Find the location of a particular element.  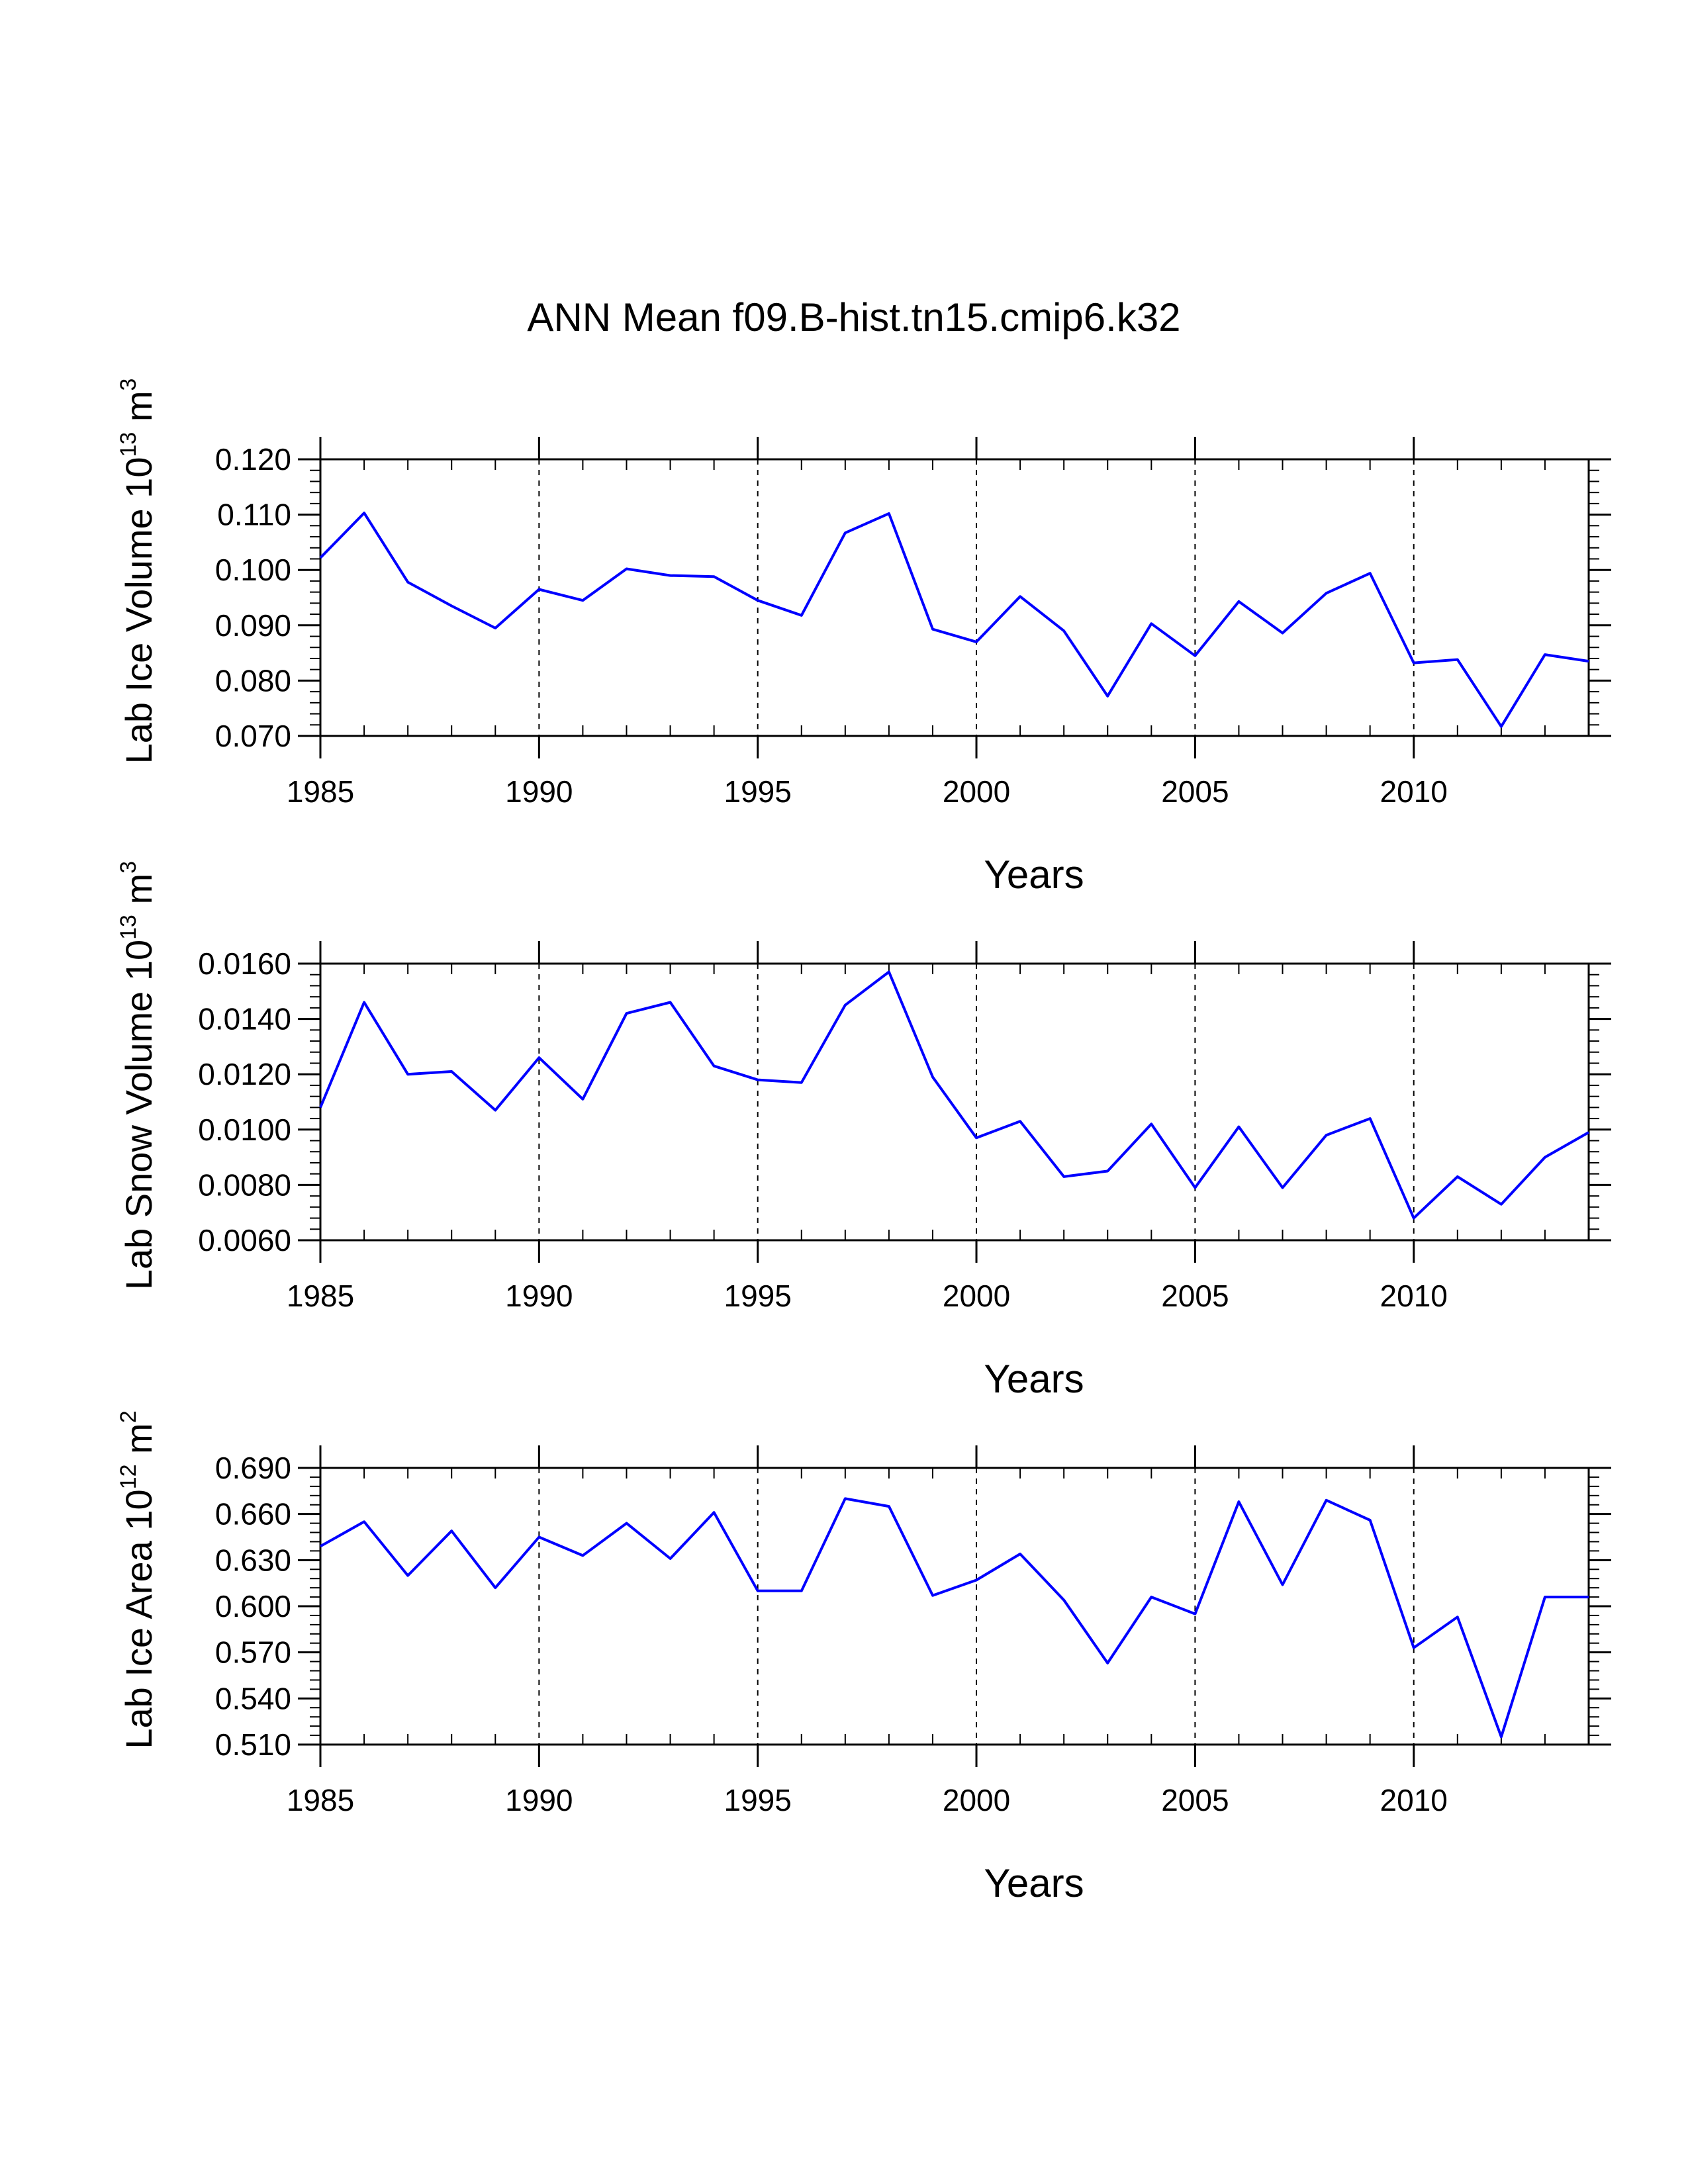

y-tick-label: 0.630 is located at coordinates (253, 1560).